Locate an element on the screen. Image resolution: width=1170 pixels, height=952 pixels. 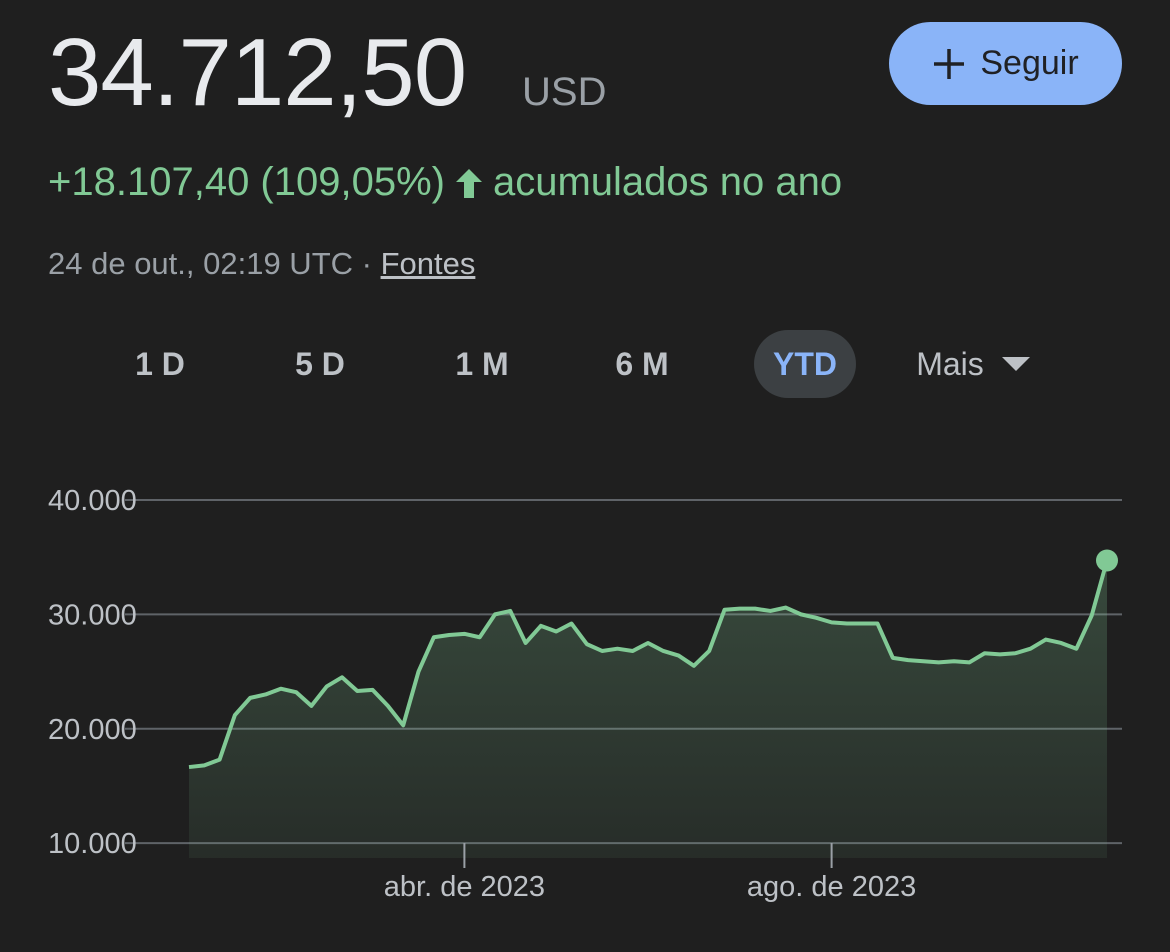
tab-label: YTD is located at coordinates (805, 363).